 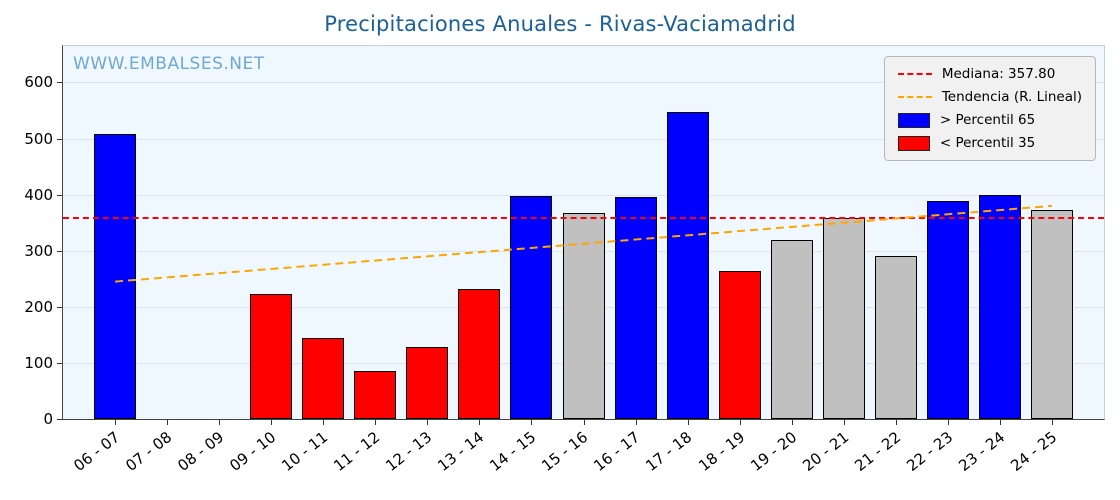 I want to click on y-tick-label: 400, so click(x=38, y=194).